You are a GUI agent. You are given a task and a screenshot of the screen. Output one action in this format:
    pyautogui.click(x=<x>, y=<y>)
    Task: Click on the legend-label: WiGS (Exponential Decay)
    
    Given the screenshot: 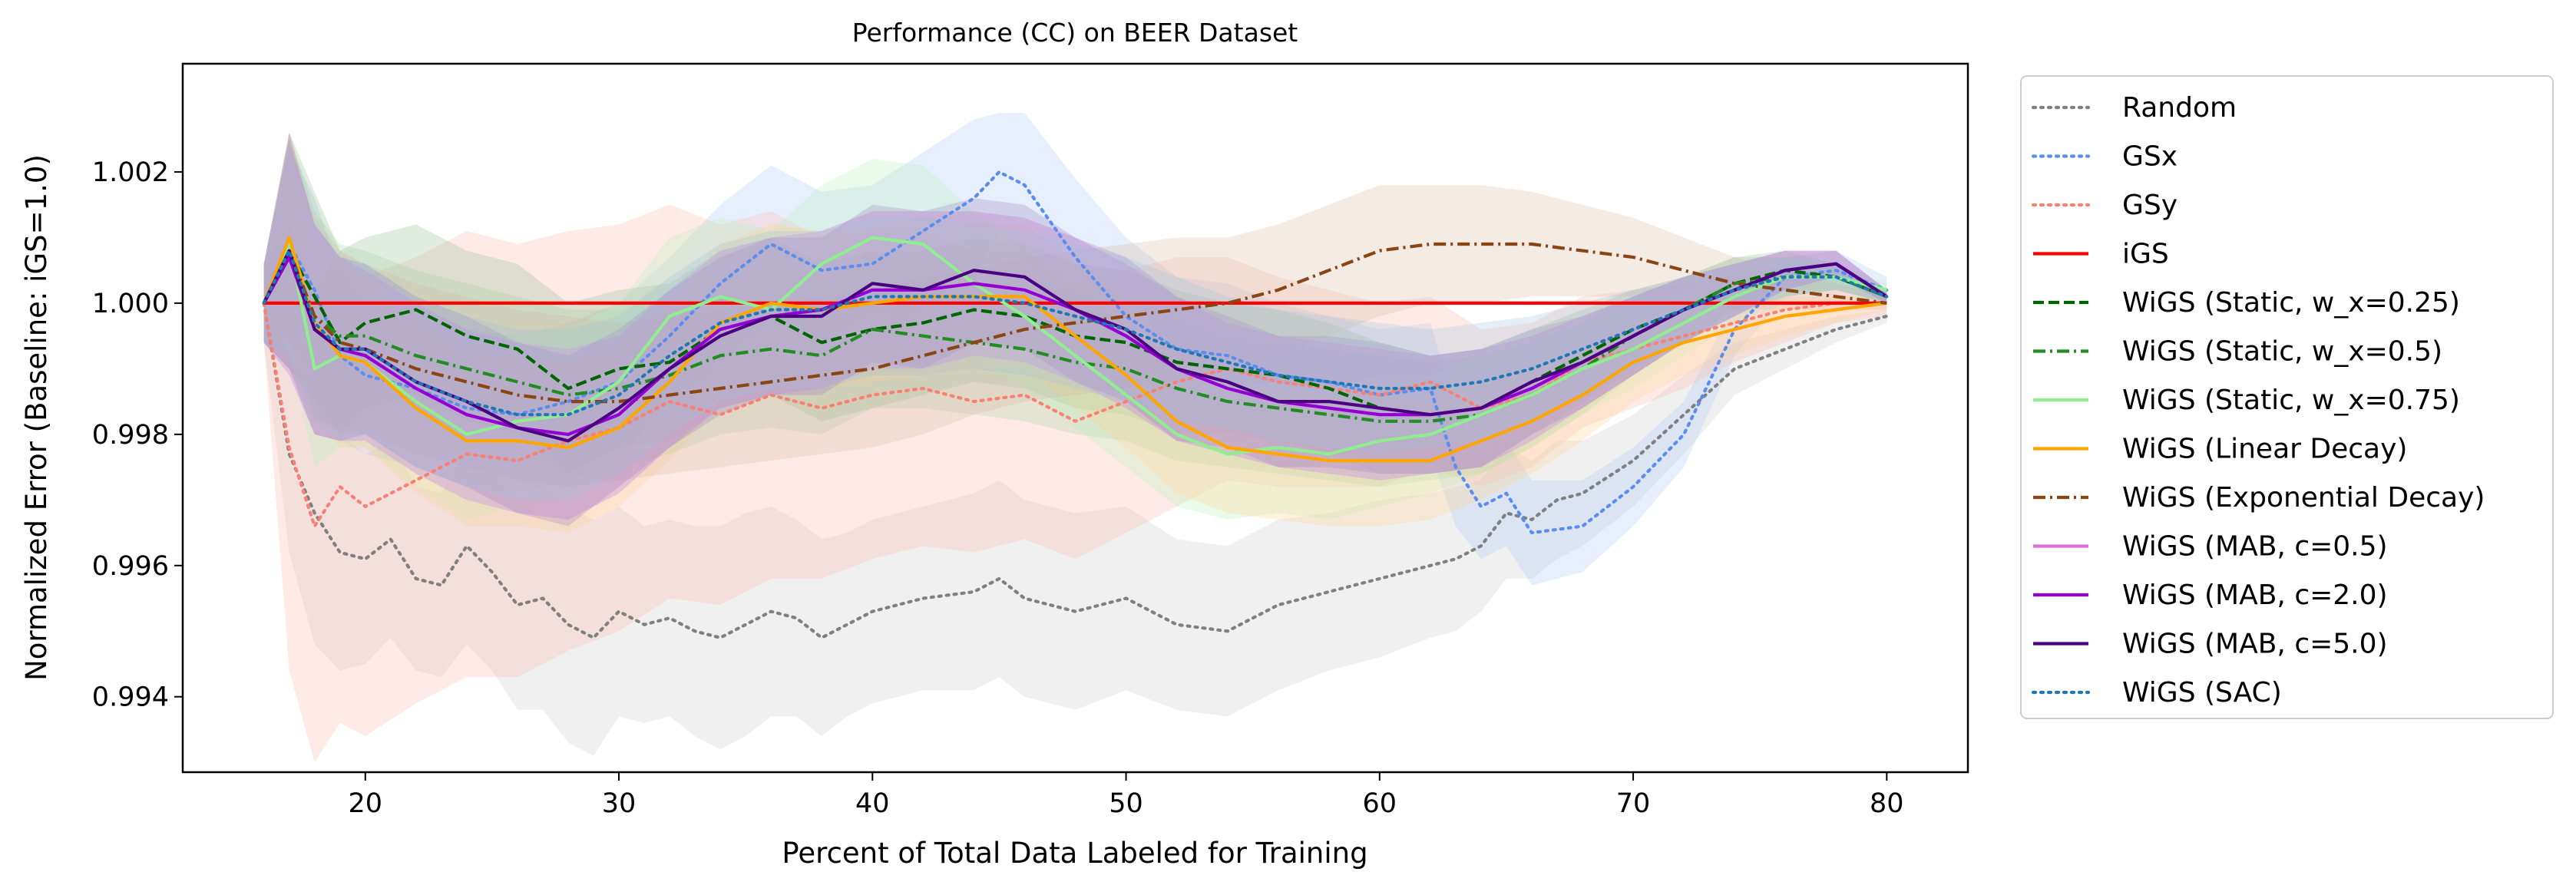 What is the action you would take?
    pyautogui.click(x=2303, y=498)
    